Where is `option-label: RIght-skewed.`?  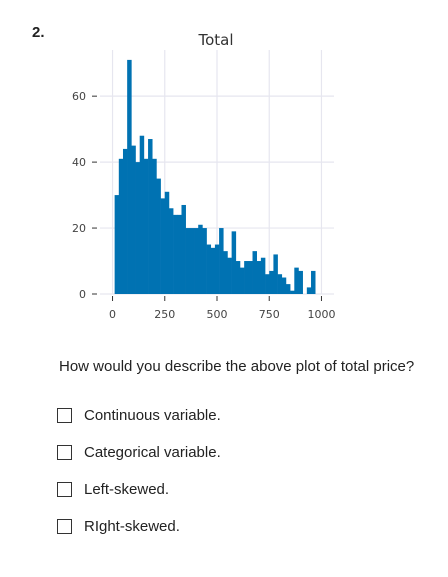 option-label: RIght-skewed. is located at coordinates (132, 526).